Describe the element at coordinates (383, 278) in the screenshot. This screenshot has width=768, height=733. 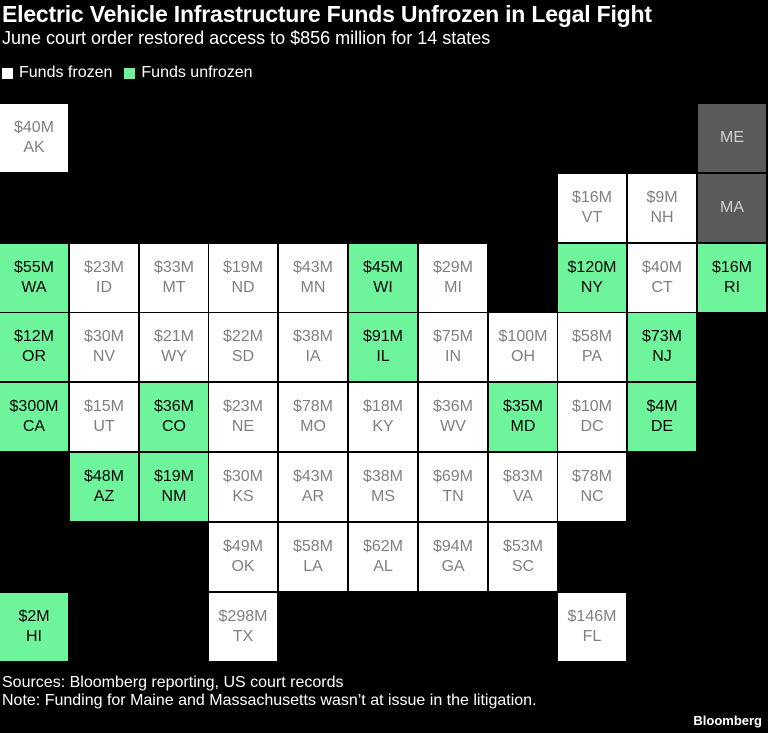
I see `state-tile-wi: $45M WI` at that location.